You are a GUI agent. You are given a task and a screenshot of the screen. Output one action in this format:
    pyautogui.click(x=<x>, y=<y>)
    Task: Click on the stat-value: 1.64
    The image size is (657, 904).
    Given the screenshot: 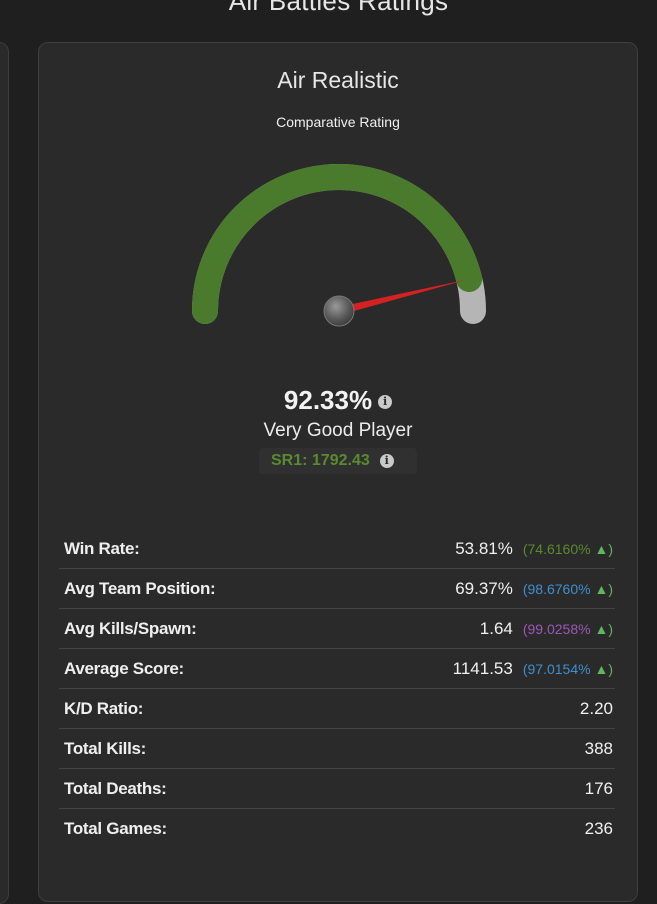 What is the action you would take?
    pyautogui.click(x=496, y=628)
    